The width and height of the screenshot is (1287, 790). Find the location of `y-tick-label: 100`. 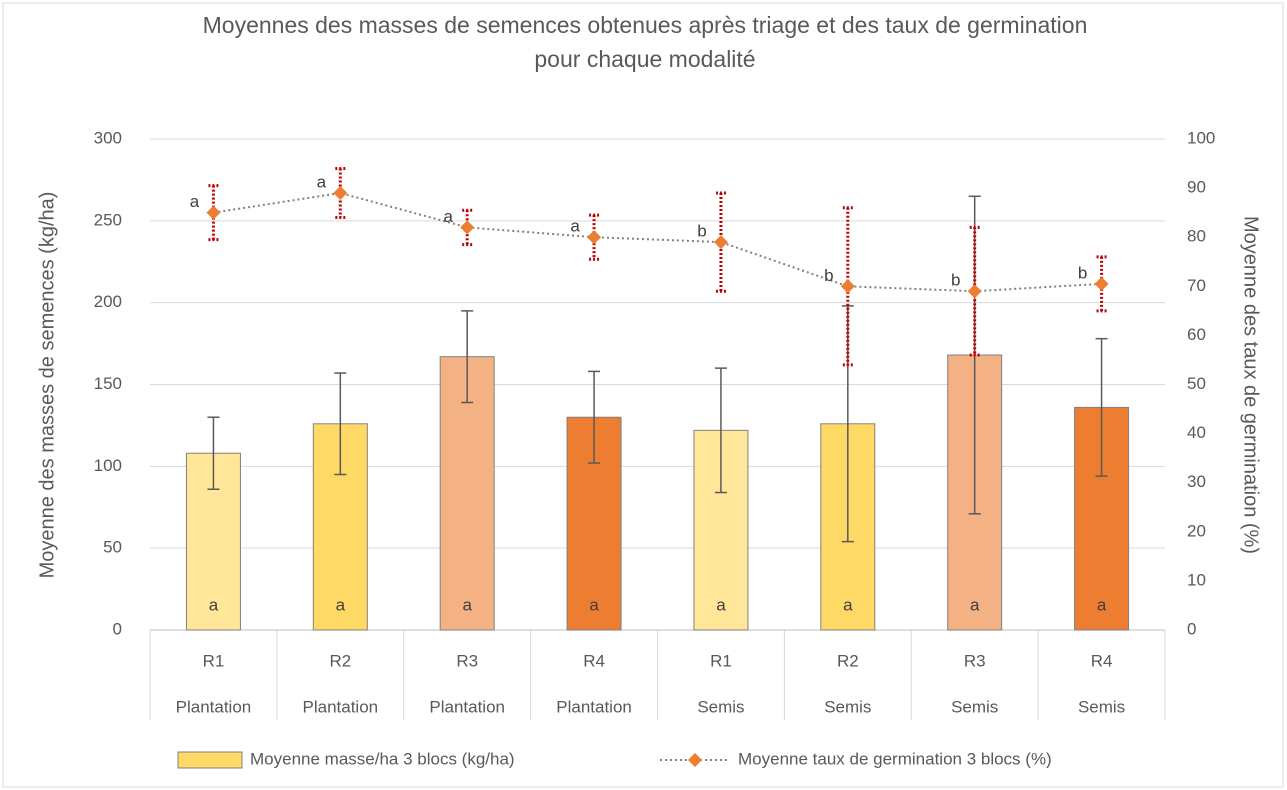

y-tick-label: 100 is located at coordinates (108, 465).